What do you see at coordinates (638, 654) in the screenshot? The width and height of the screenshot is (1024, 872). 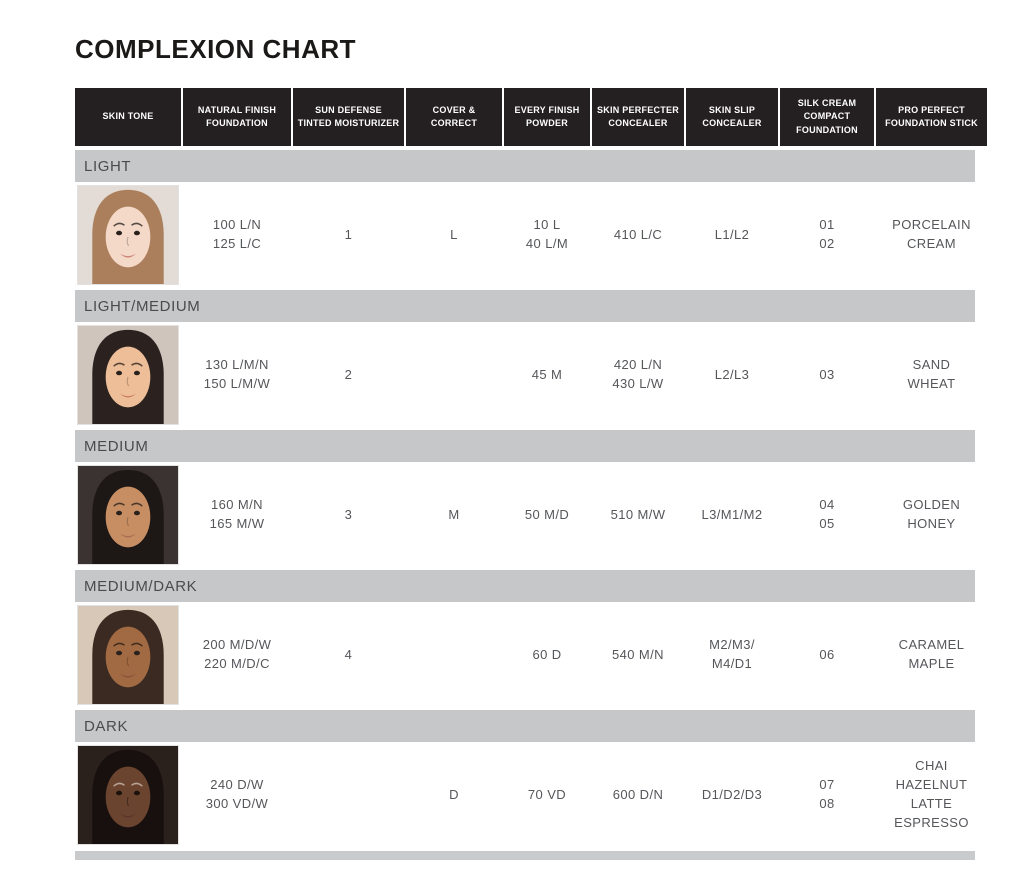 I see `cell-skin-perfecter-concealer: 540 M/N` at bounding box center [638, 654].